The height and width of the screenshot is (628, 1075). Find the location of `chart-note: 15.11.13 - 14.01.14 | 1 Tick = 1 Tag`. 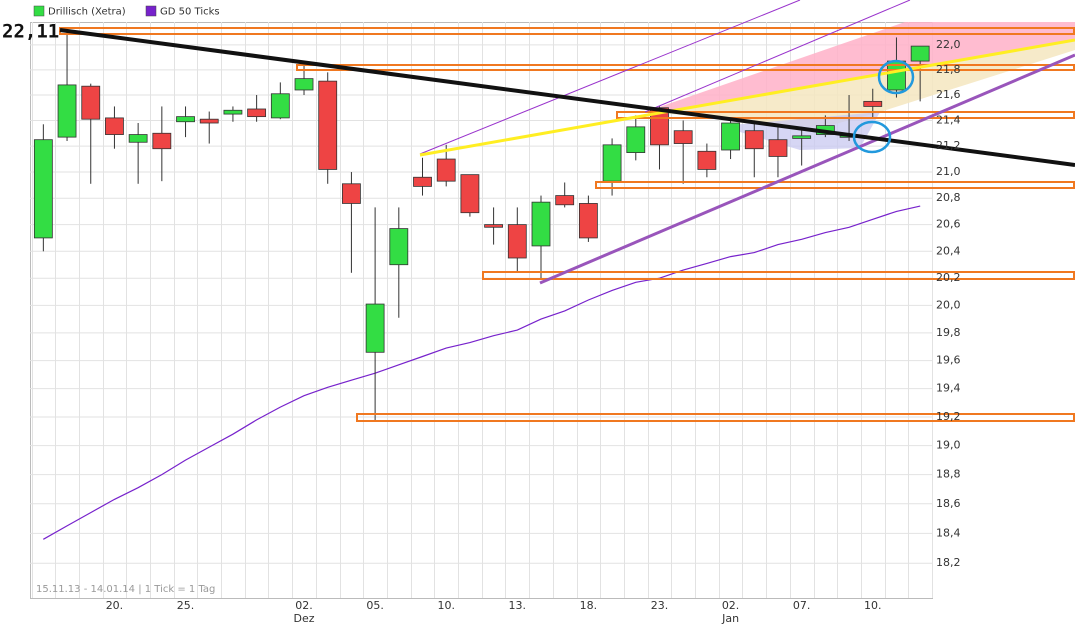

chart-note: 15.11.13 - 14.01.14 | 1 Tick = 1 Tag is located at coordinates (125, 589).